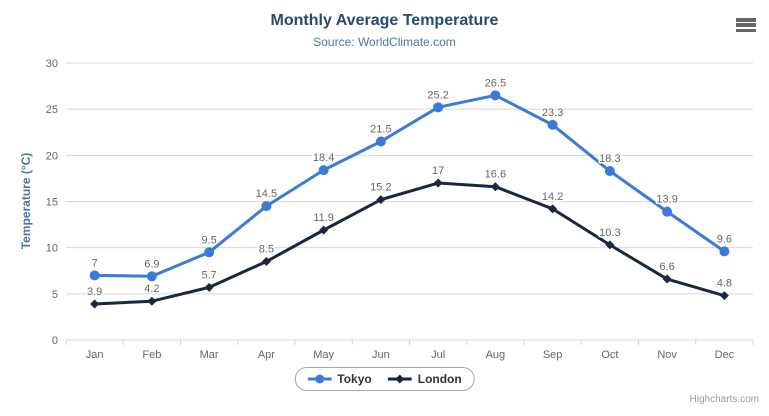 This screenshot has width=769, height=416. I want to click on marker-tokyo-jun, so click(380, 141).